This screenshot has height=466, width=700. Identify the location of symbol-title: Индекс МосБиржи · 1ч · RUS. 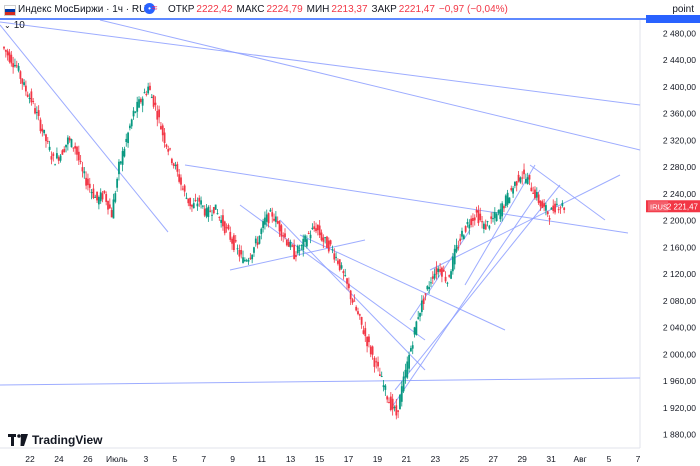
(86, 9).